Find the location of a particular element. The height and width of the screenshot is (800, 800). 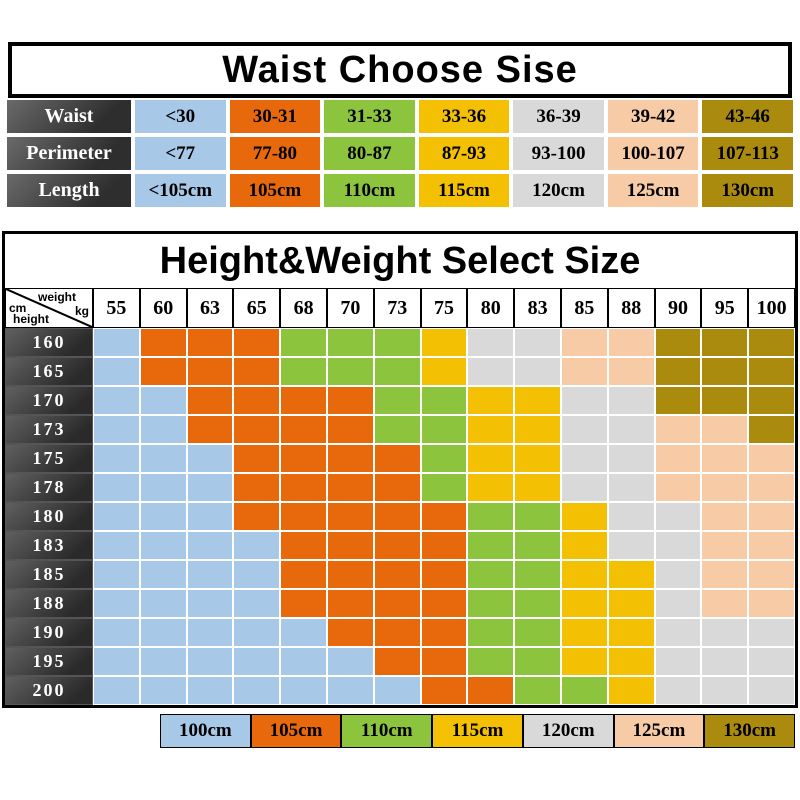

weight-header-cell: 60 is located at coordinates (163, 308).